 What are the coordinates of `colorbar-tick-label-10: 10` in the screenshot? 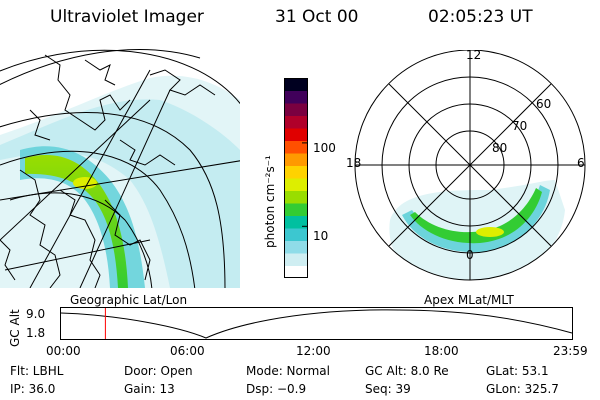 It's located at (321, 236).